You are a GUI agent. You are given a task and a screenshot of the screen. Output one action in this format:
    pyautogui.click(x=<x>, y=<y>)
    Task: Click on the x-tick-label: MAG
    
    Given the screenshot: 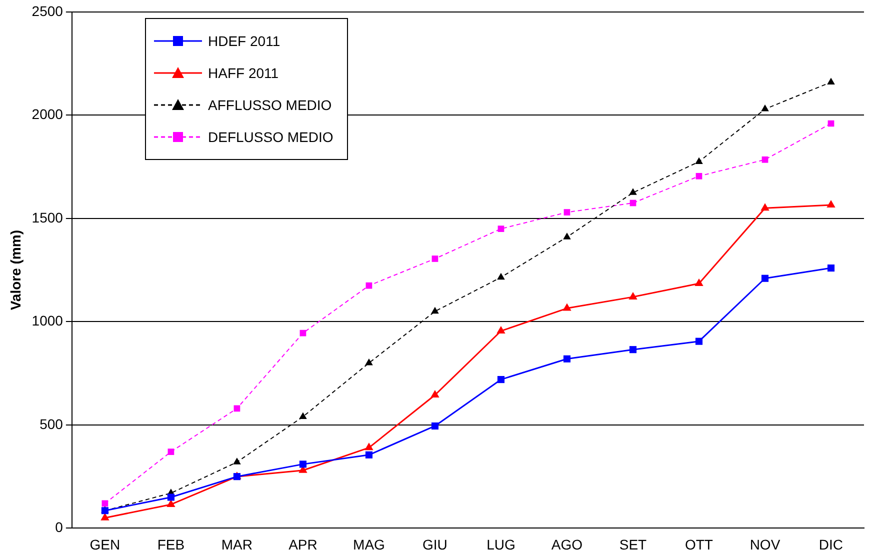 What is the action you would take?
    pyautogui.click(x=369, y=544)
    